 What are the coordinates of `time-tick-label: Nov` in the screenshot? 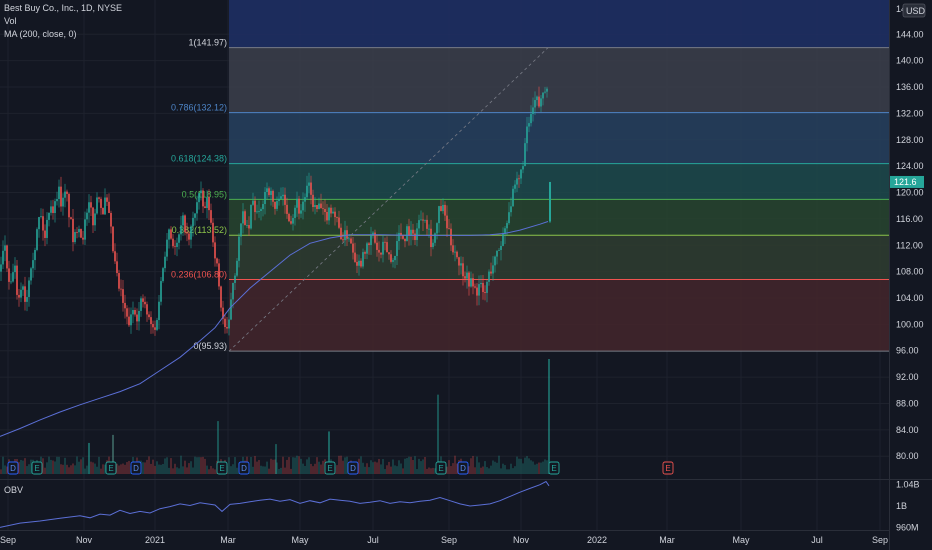 It's located at (521, 540).